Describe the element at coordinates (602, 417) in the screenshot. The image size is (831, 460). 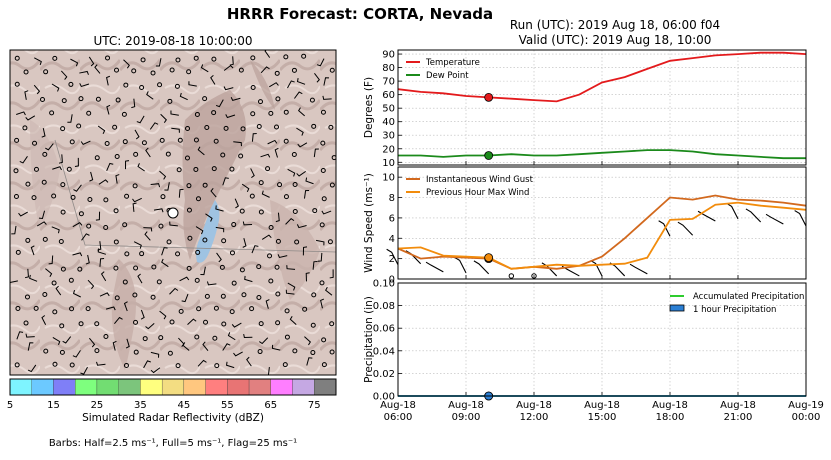
I see `x-tick-time: 15:00` at that location.